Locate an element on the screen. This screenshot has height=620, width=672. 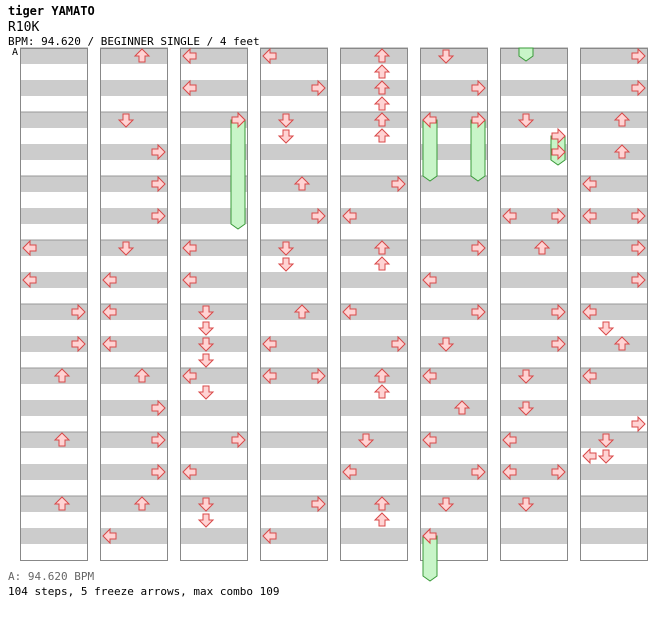
bpm-marker-label: A is located at coordinates (15, 52).